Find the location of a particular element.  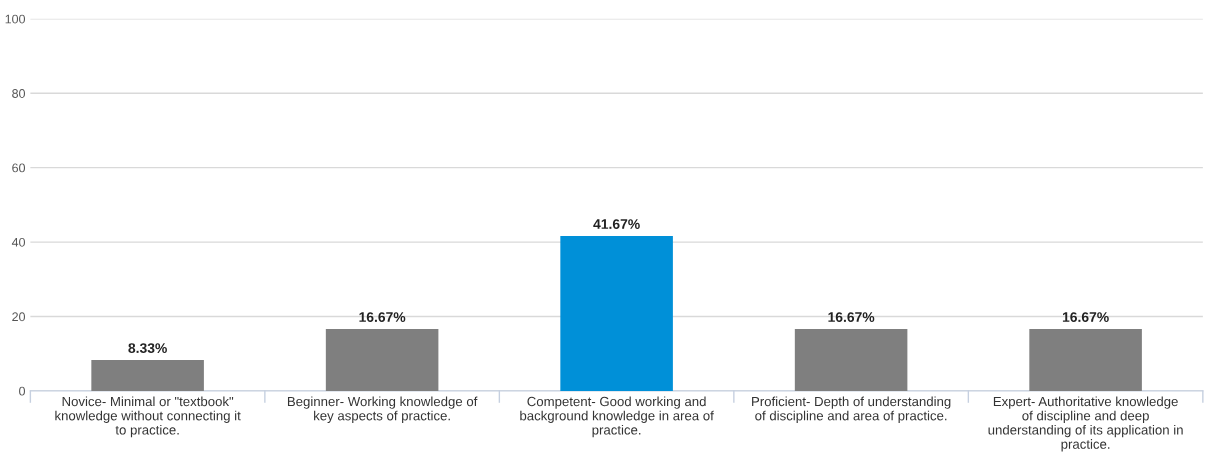

y-tick-label: 40 is located at coordinates (18, 242).